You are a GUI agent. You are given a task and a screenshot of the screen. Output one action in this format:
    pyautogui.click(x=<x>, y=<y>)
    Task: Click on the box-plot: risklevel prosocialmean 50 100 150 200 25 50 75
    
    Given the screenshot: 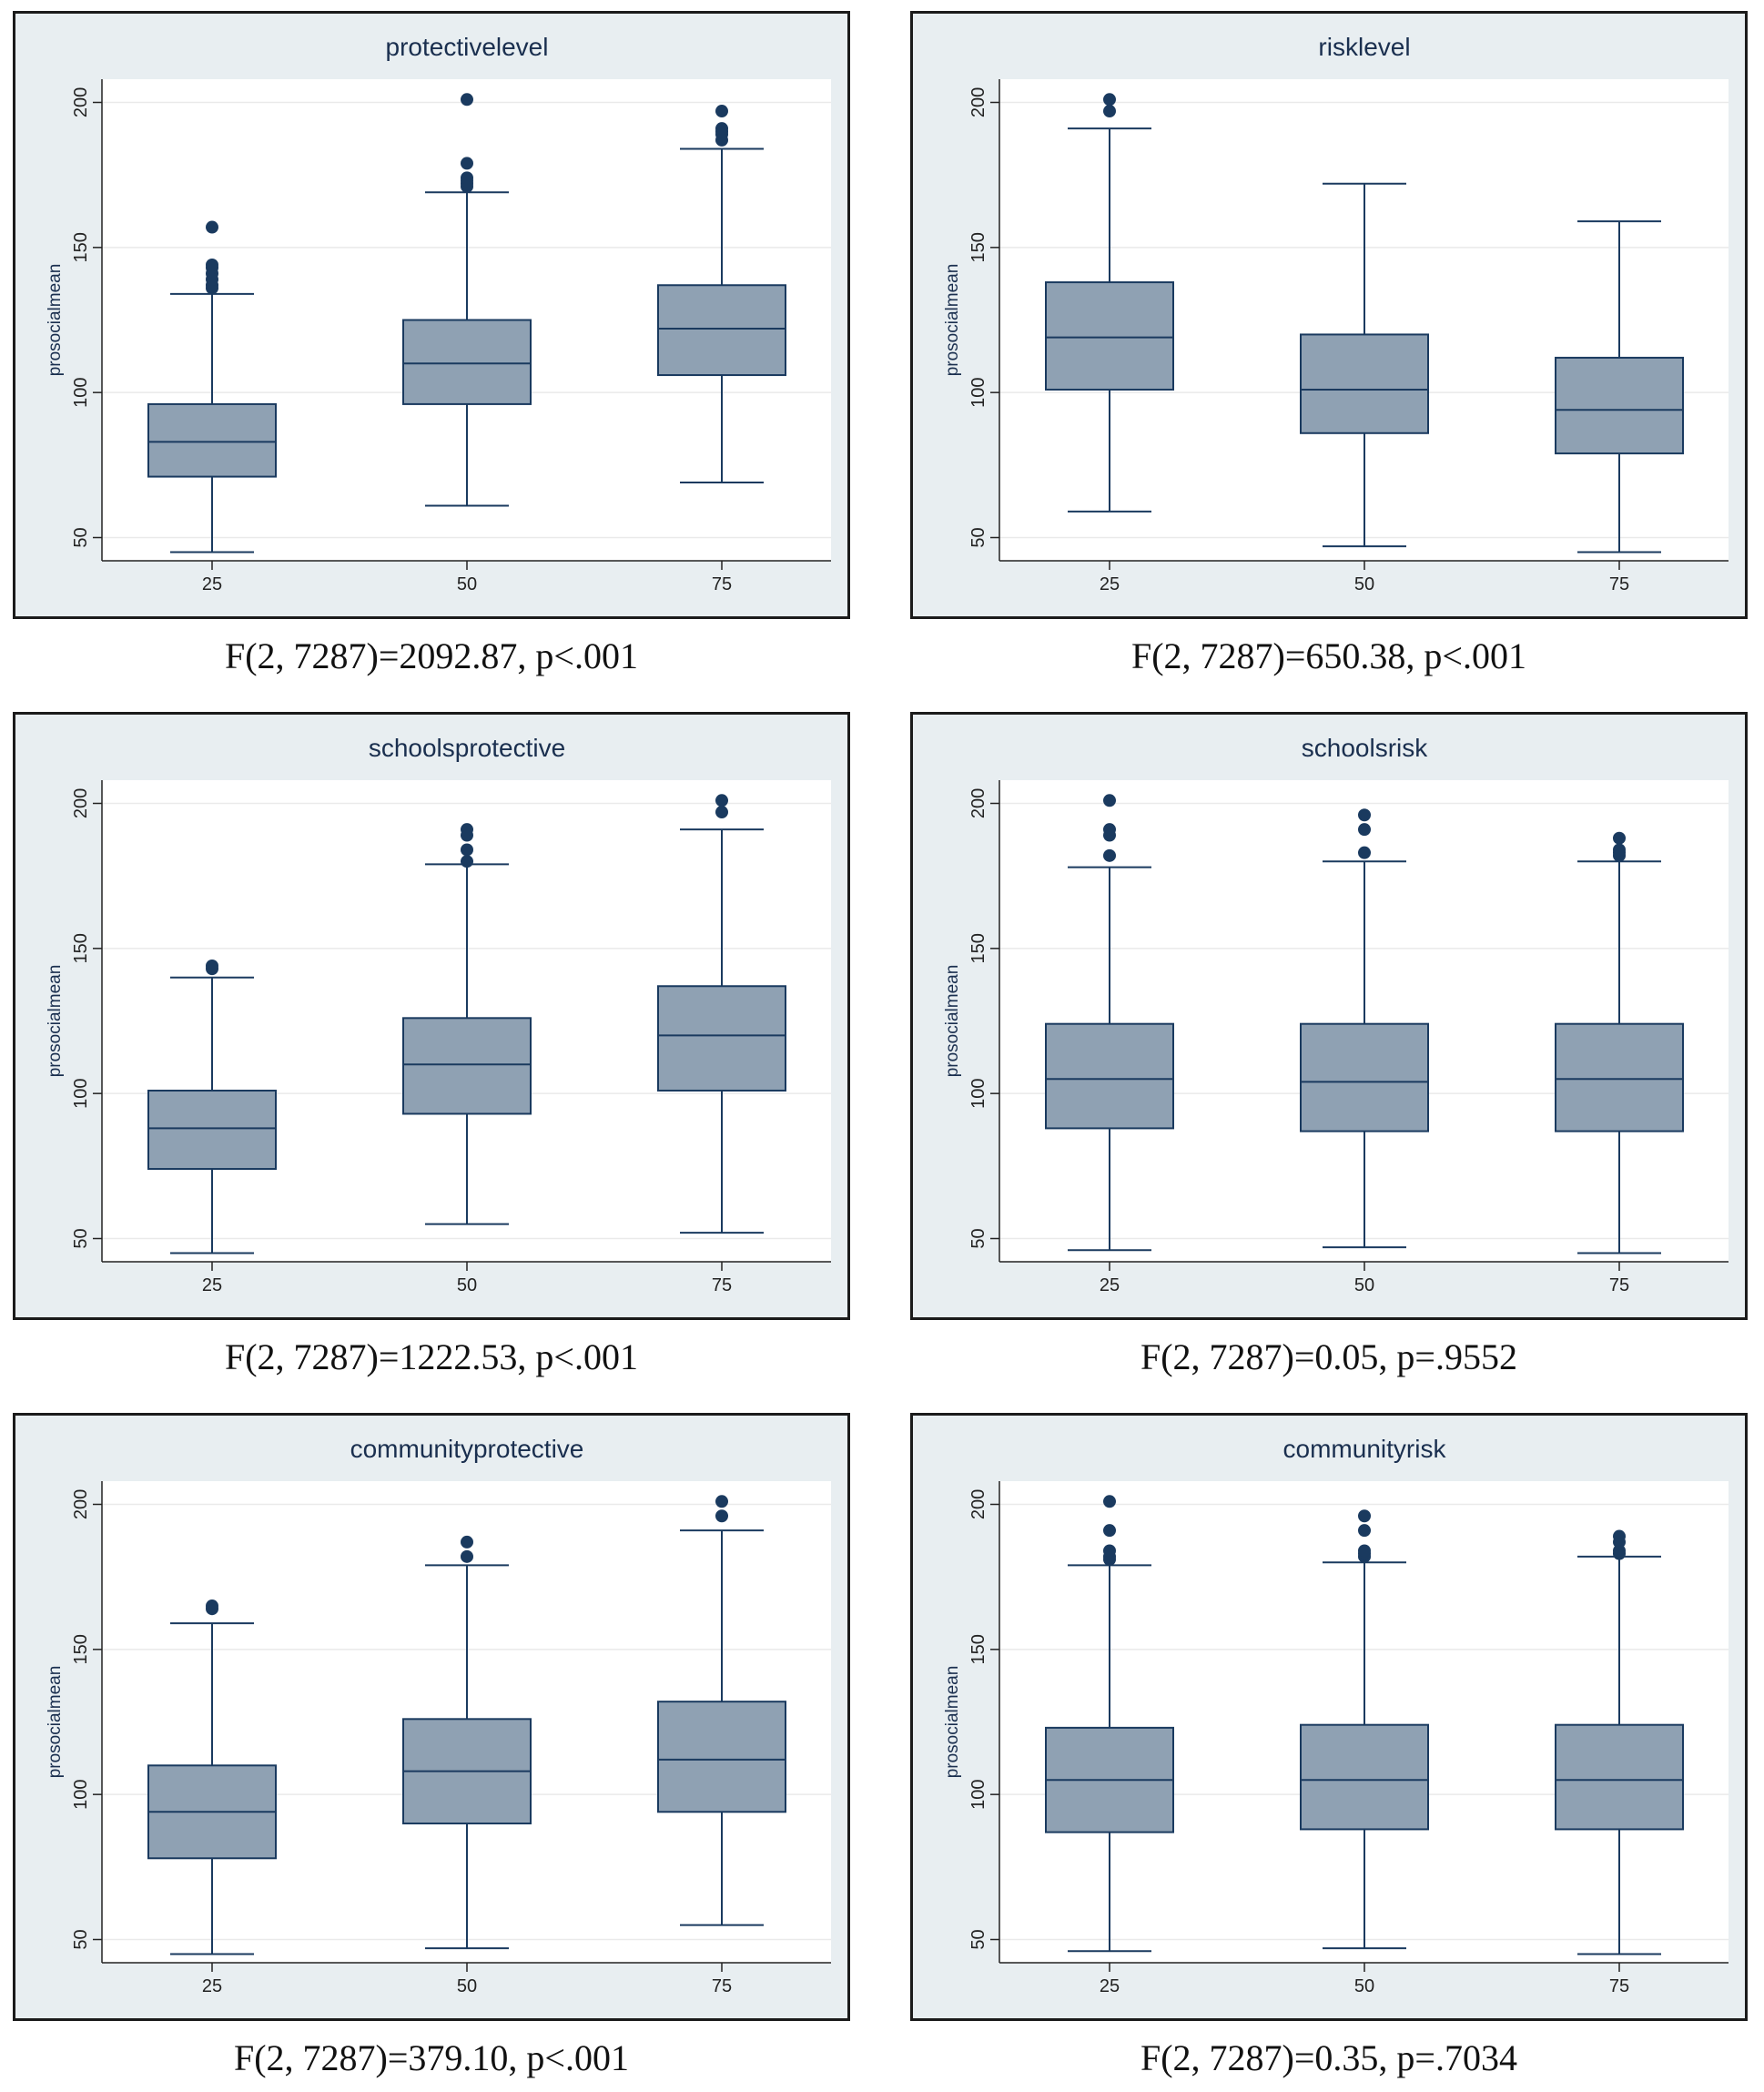 What is the action you would take?
    pyautogui.click(x=1336, y=314)
    